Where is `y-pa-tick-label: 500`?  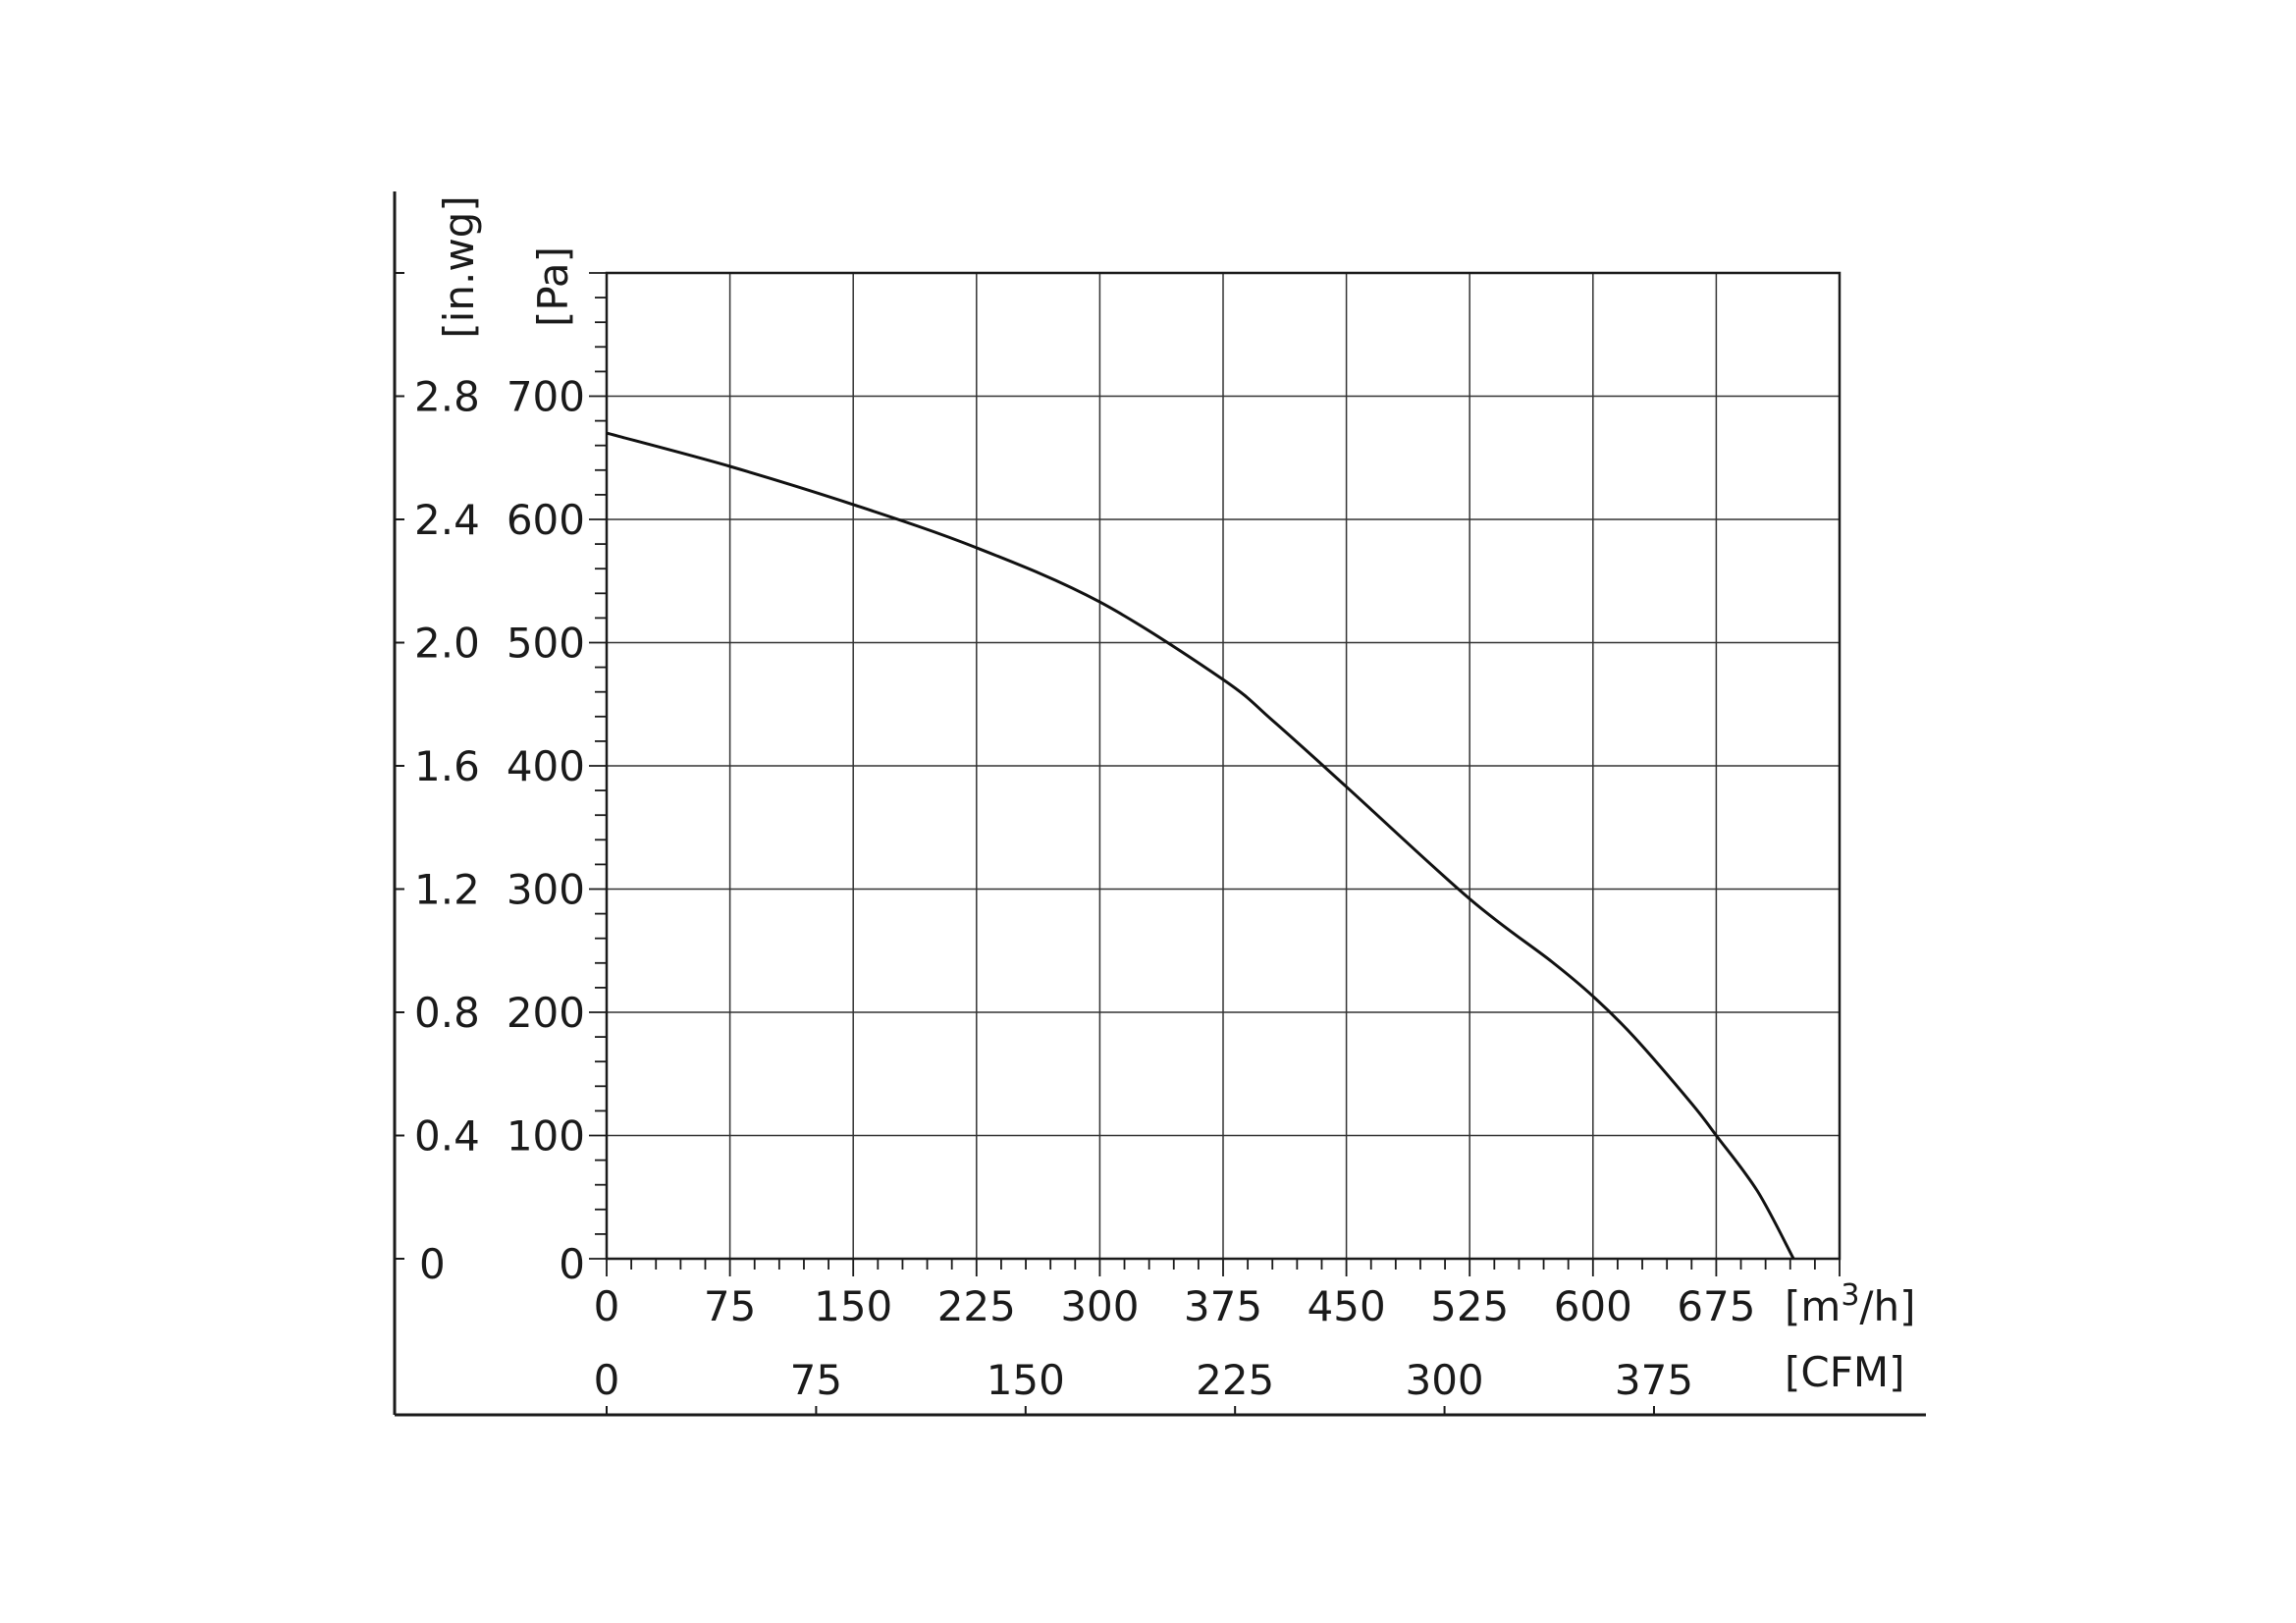
y-pa-tick-label: 500 is located at coordinates (546, 644).